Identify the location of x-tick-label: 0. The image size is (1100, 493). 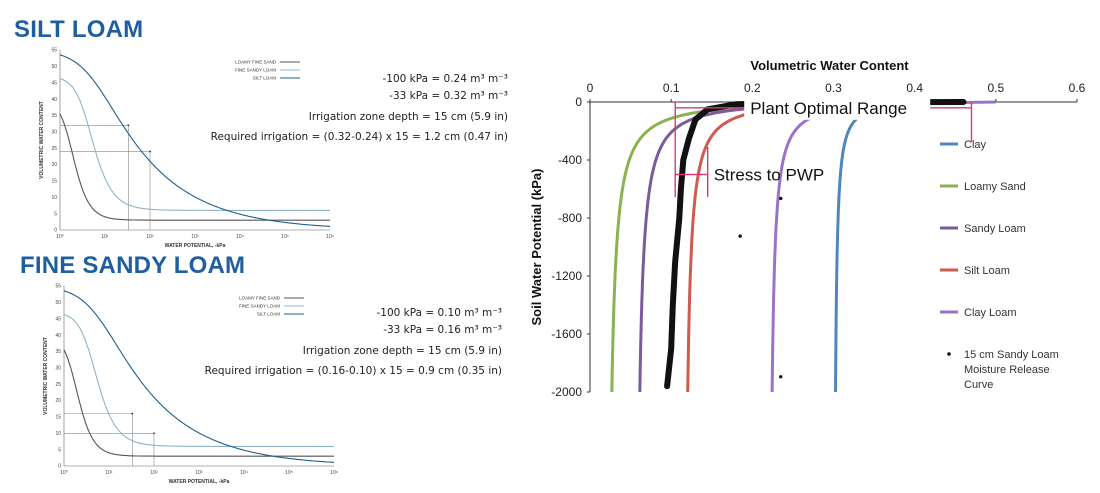
(590, 88).